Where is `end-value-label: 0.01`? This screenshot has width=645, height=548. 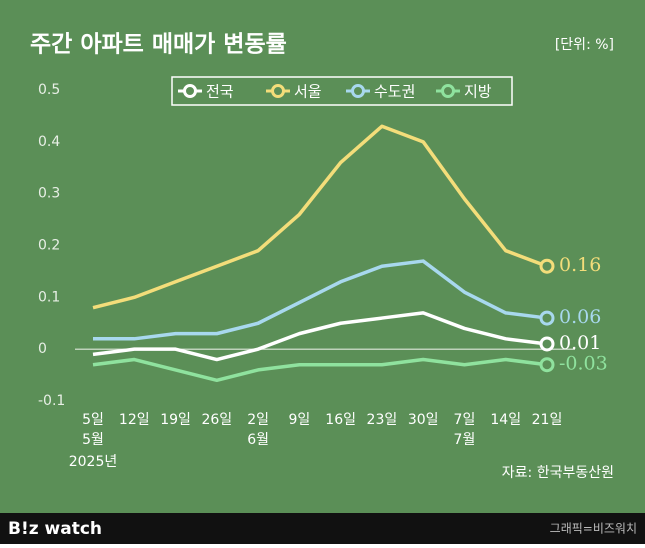
end-value-label: 0.01 is located at coordinates (580, 343).